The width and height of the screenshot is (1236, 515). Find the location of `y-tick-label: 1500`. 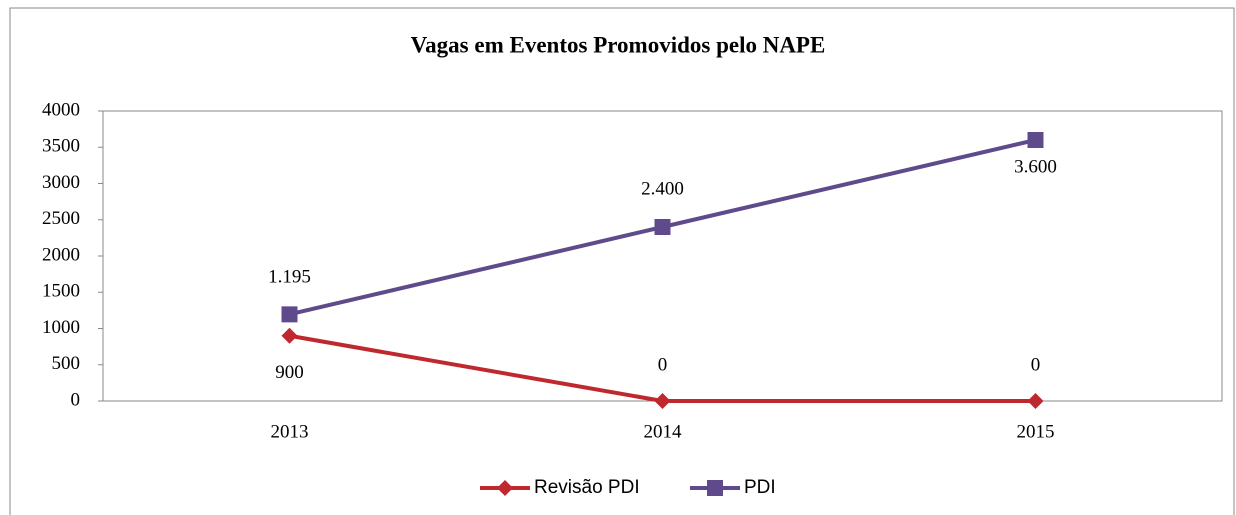

y-tick-label: 1500 is located at coordinates (61, 291).